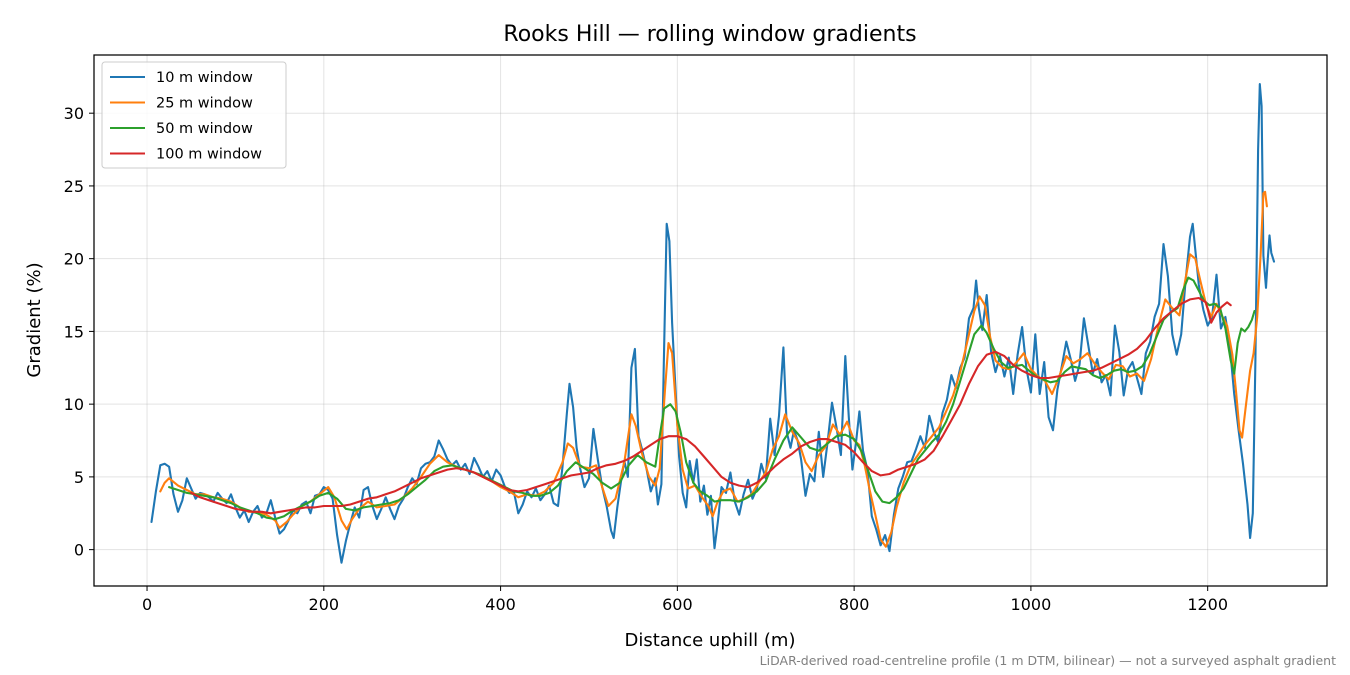 This screenshot has height=675, width=1350. I want to click on y-tick-label: 10, so click(74, 404).